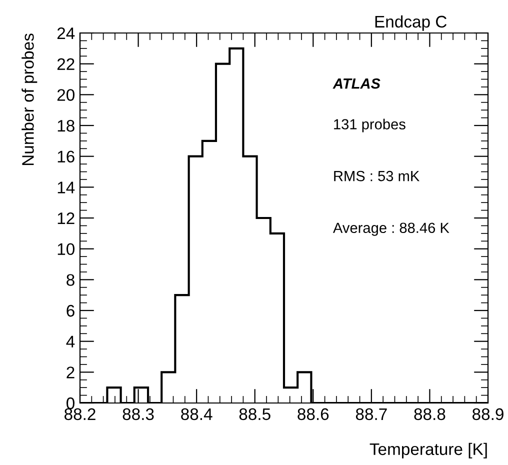 The height and width of the screenshot is (465, 508). I want to click on y-tick-label: 8, so click(70, 280).